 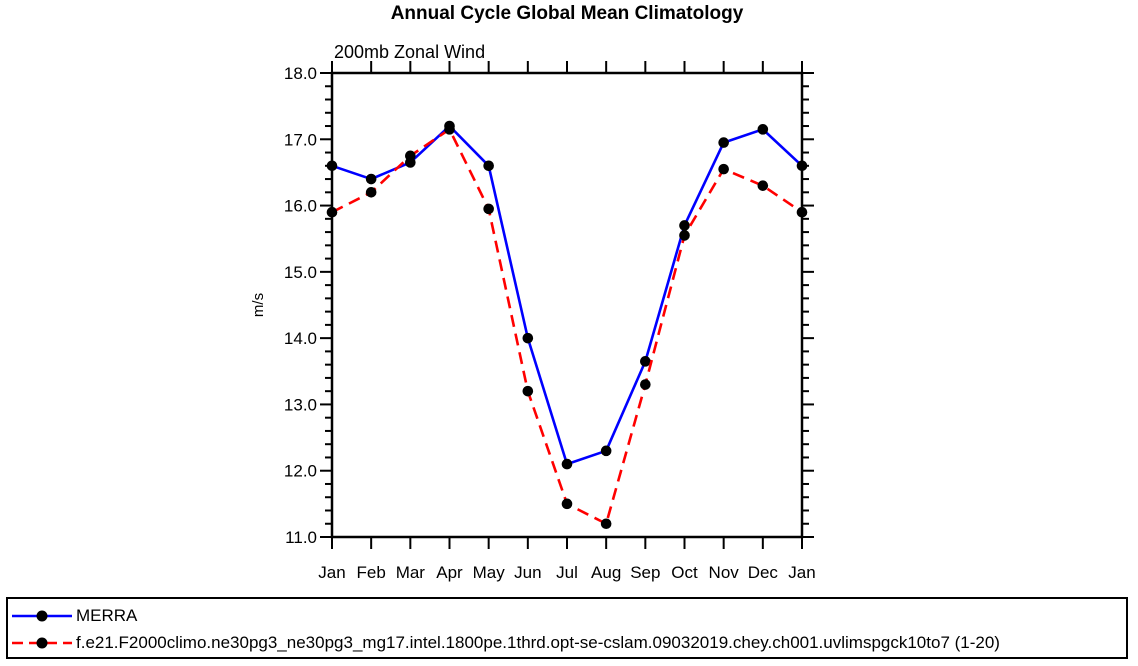 What do you see at coordinates (527, 572) in the screenshot?
I see `x-tick-label: Jun` at bounding box center [527, 572].